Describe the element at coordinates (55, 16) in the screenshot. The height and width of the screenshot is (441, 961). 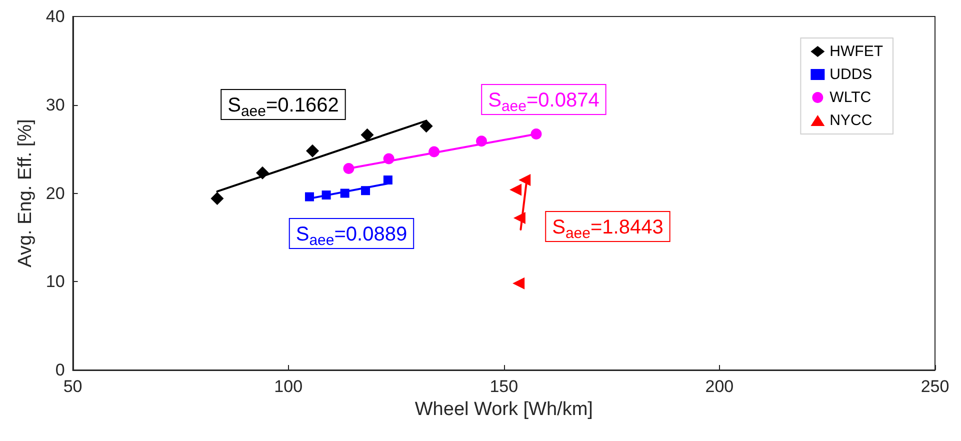
I see `y-tick-label: 40` at that location.